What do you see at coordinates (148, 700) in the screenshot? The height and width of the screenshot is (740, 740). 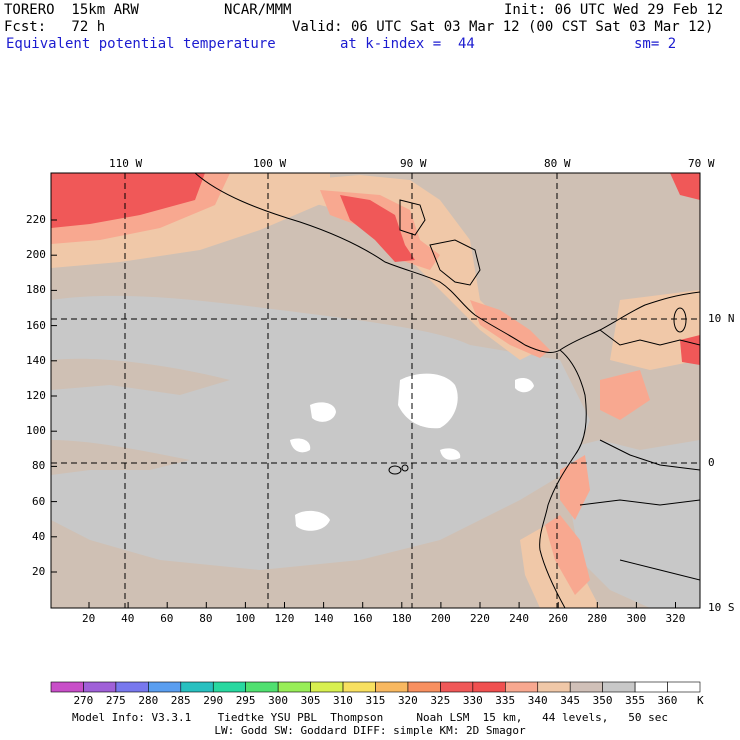 I see `colorbar-label: 280` at bounding box center [148, 700].